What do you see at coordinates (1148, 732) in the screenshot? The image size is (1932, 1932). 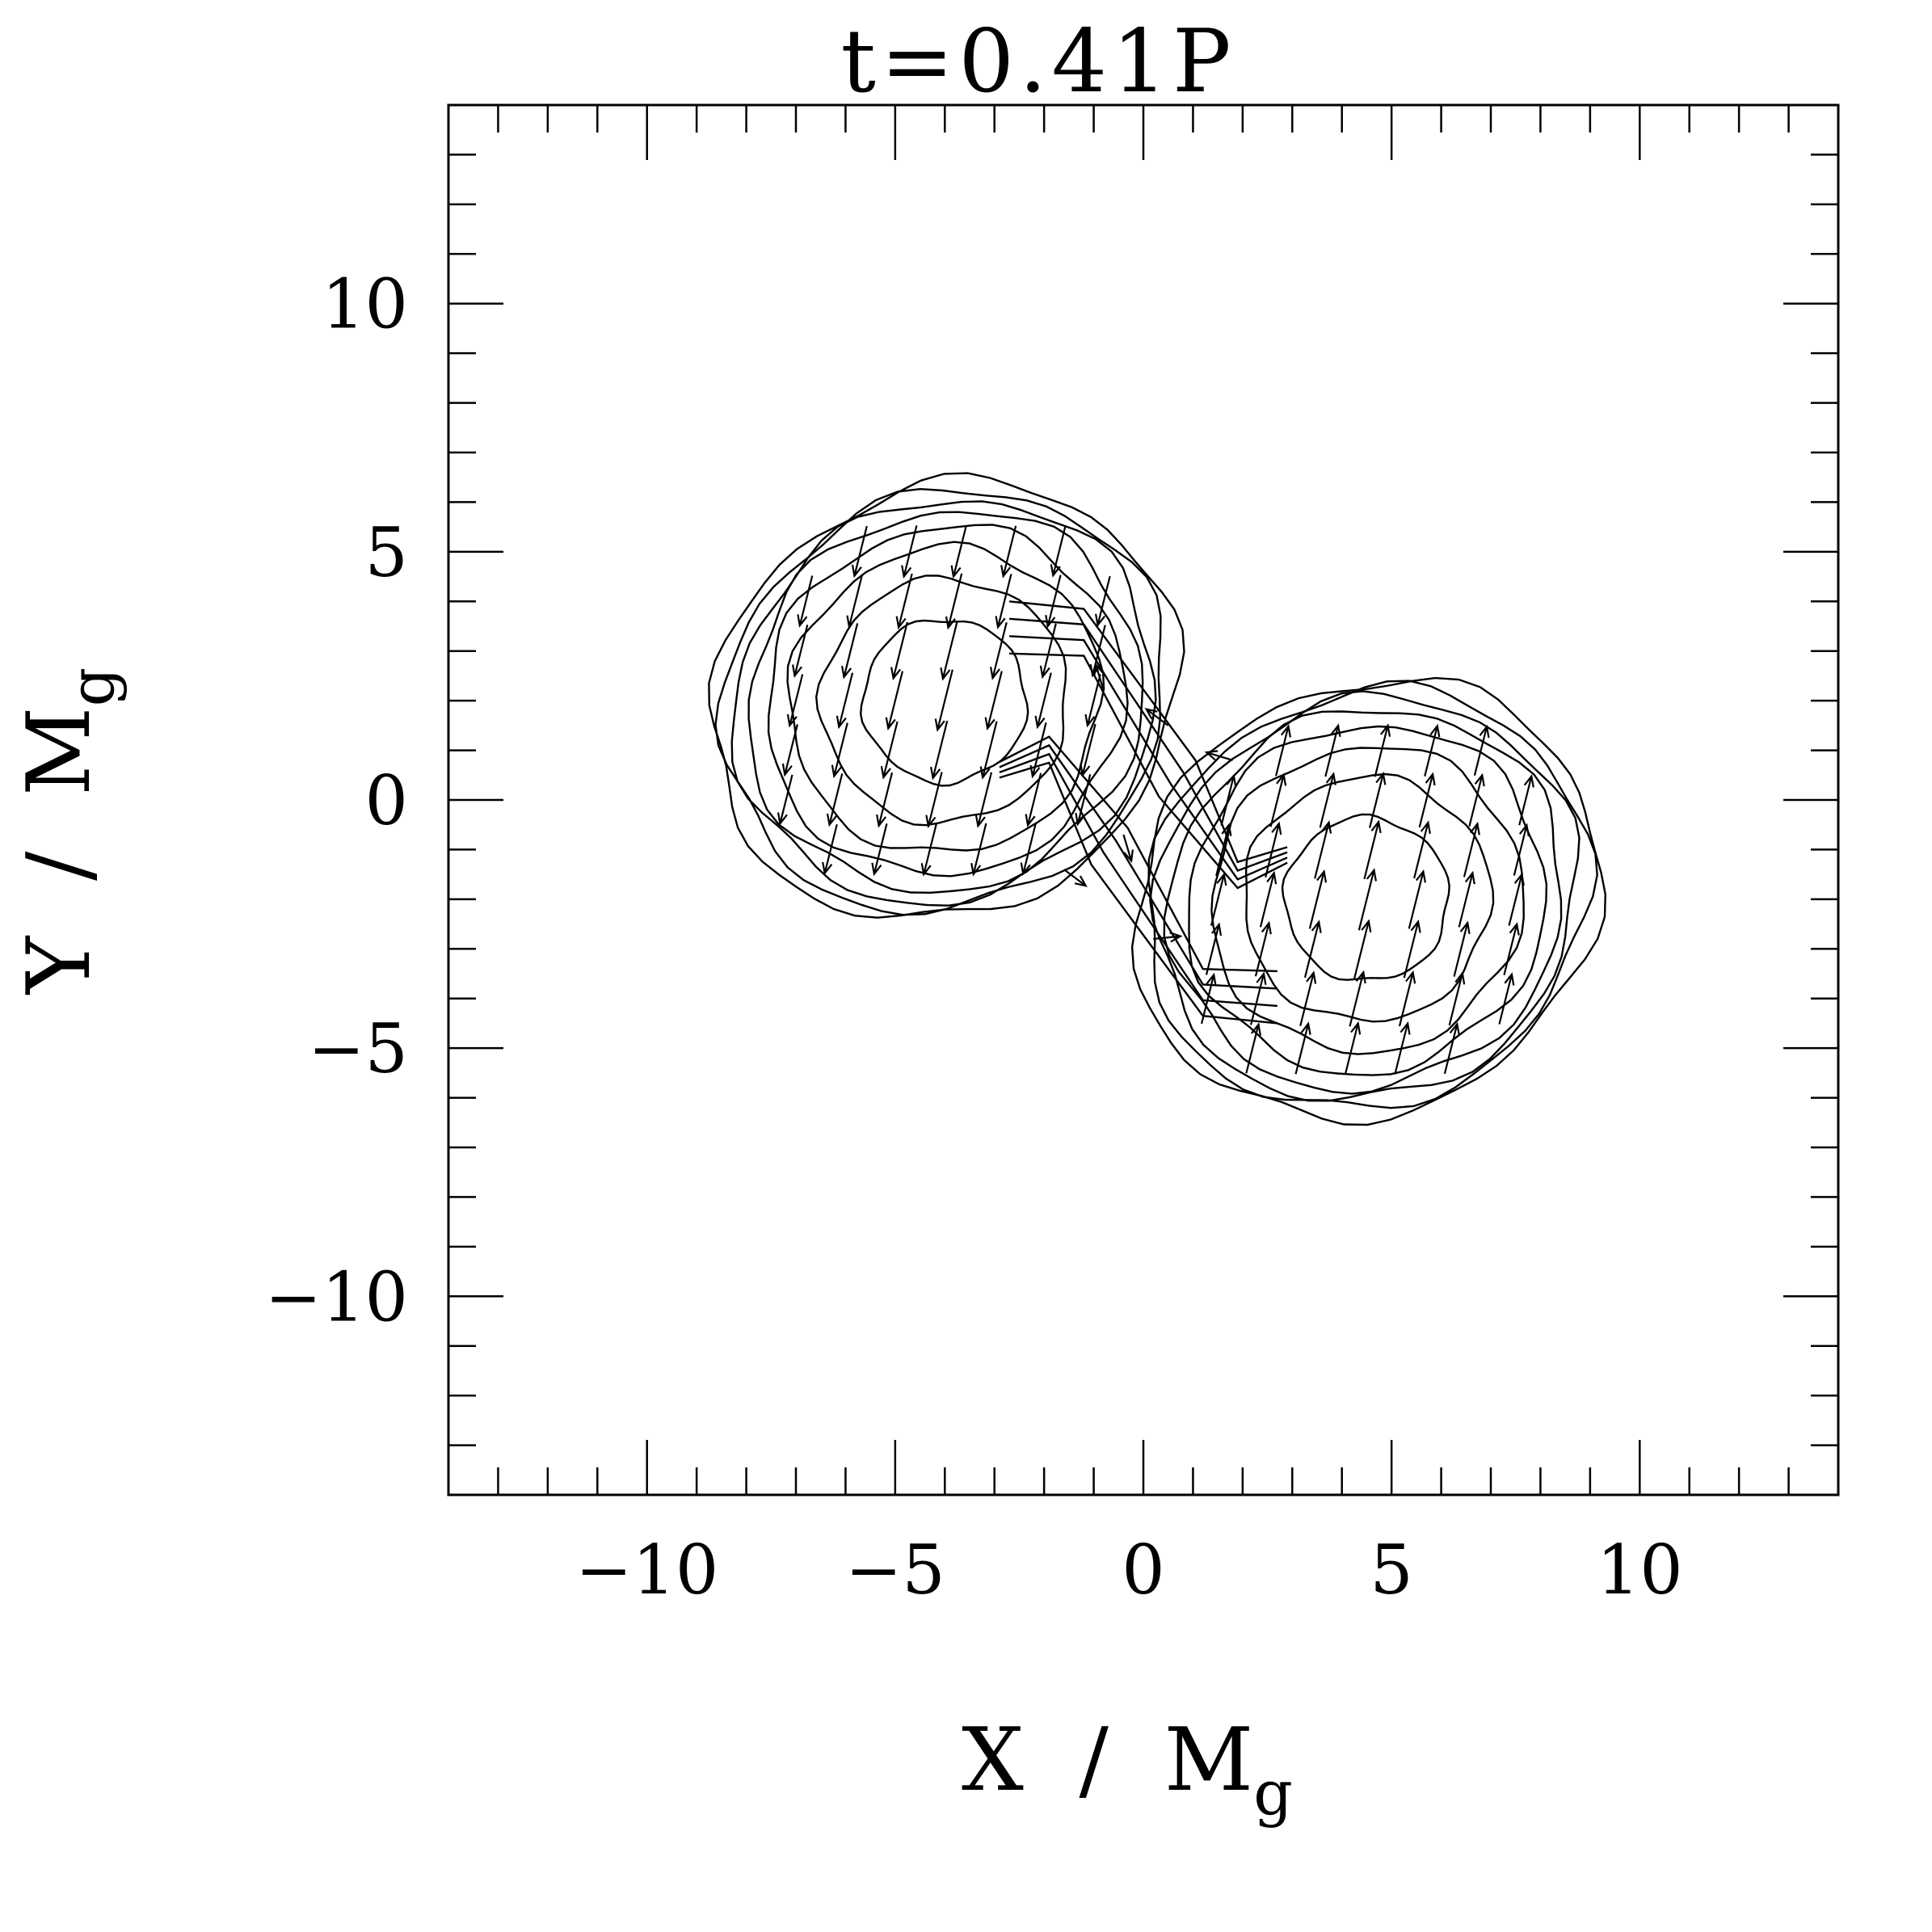 I see `bridge-contour-line` at bounding box center [1148, 732].